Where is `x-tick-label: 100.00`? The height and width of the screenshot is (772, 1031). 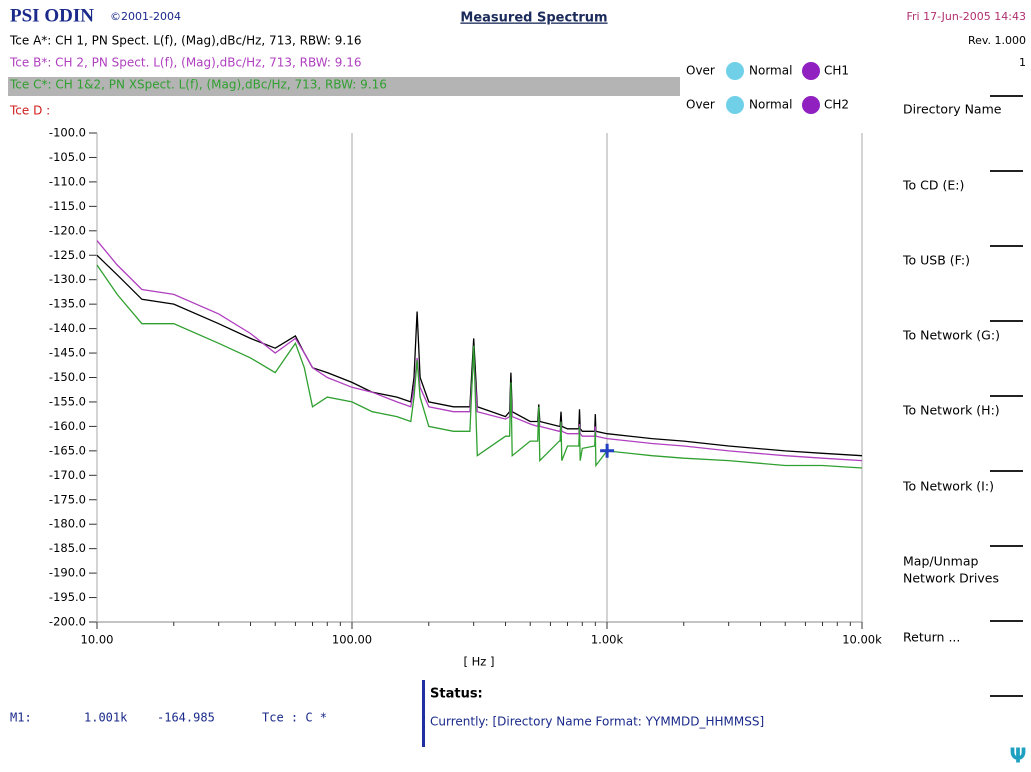
x-tick-label: 100.00 is located at coordinates (352, 640).